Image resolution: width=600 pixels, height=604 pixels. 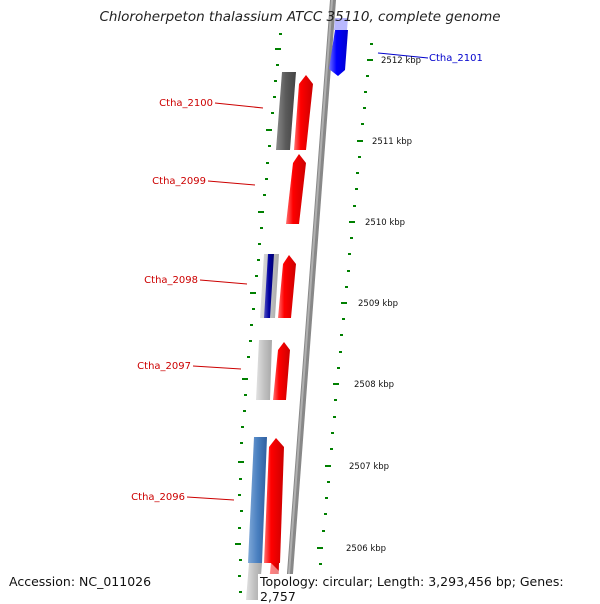 I want to click on feature-ctha-2100-gray, so click(x=286, y=111).